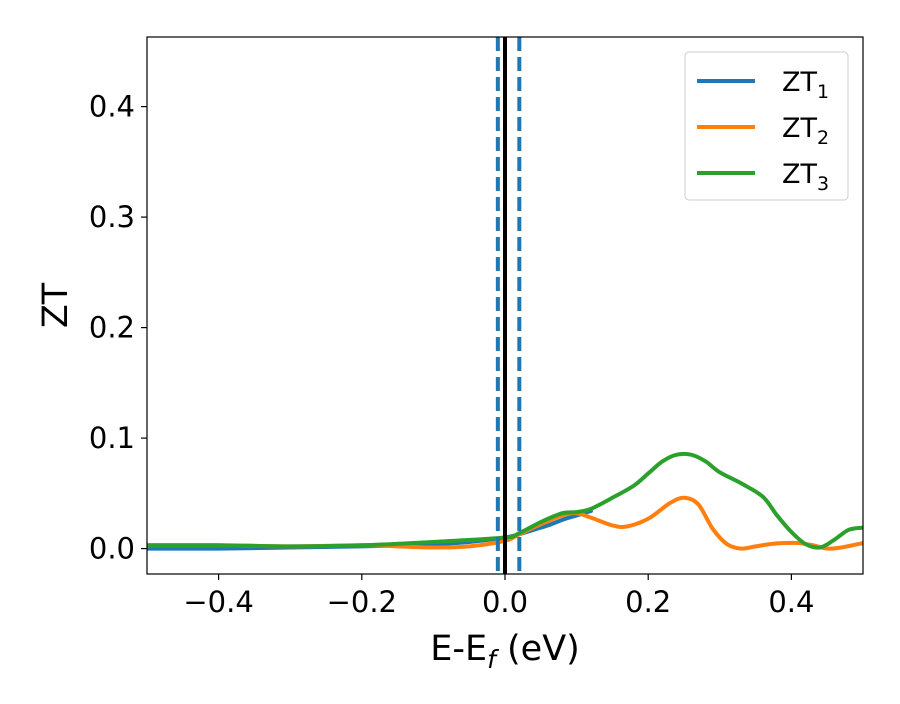 Image resolution: width=900 pixels, height=704 pixels. What do you see at coordinates (112, 549) in the screenshot?
I see `y-tick-label: 0.0` at bounding box center [112, 549].